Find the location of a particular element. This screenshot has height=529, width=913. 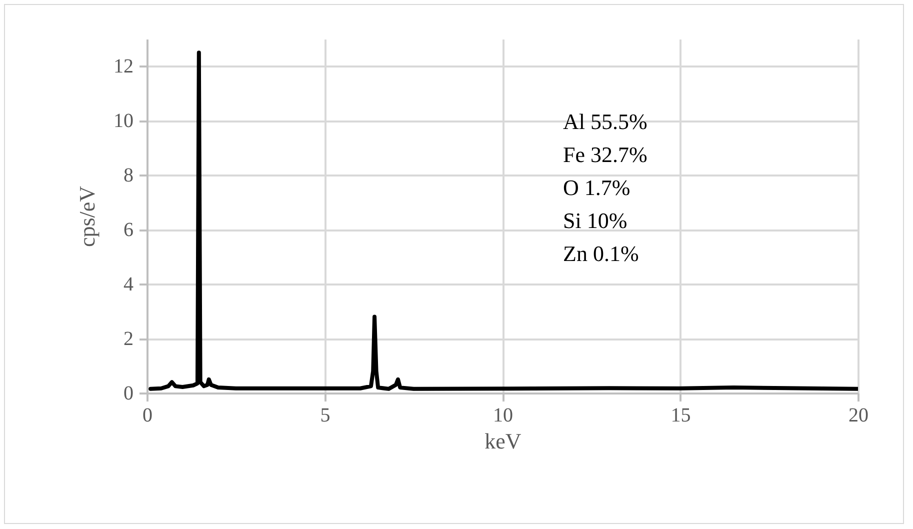

y-tick-label: 2 is located at coordinates (129, 339).